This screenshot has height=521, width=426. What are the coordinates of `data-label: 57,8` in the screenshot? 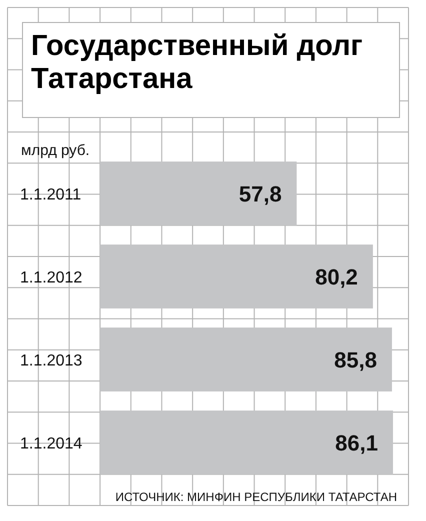 It's located at (260, 194).